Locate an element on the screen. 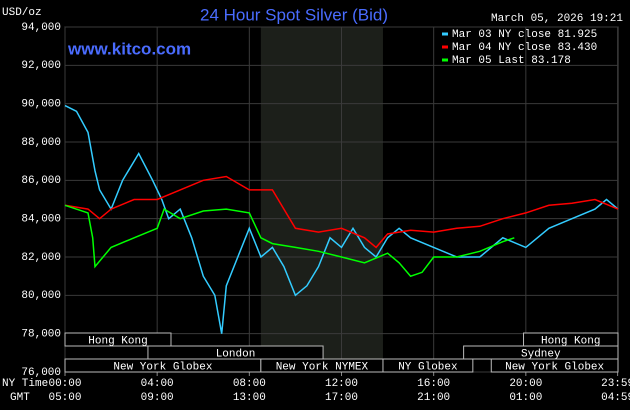 The height and width of the screenshot is (410, 630). timestamp: March 05, 2026 19:21 is located at coordinates (557, 19).